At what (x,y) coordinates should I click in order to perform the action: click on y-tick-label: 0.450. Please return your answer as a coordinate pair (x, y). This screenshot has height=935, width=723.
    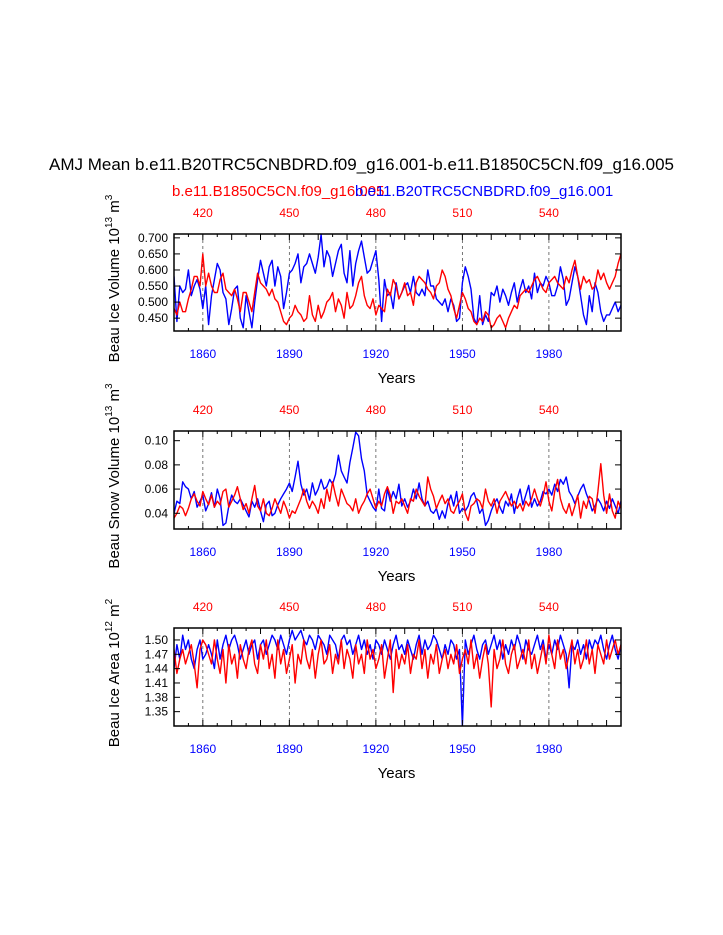
    Looking at the image, I should click on (153, 318).